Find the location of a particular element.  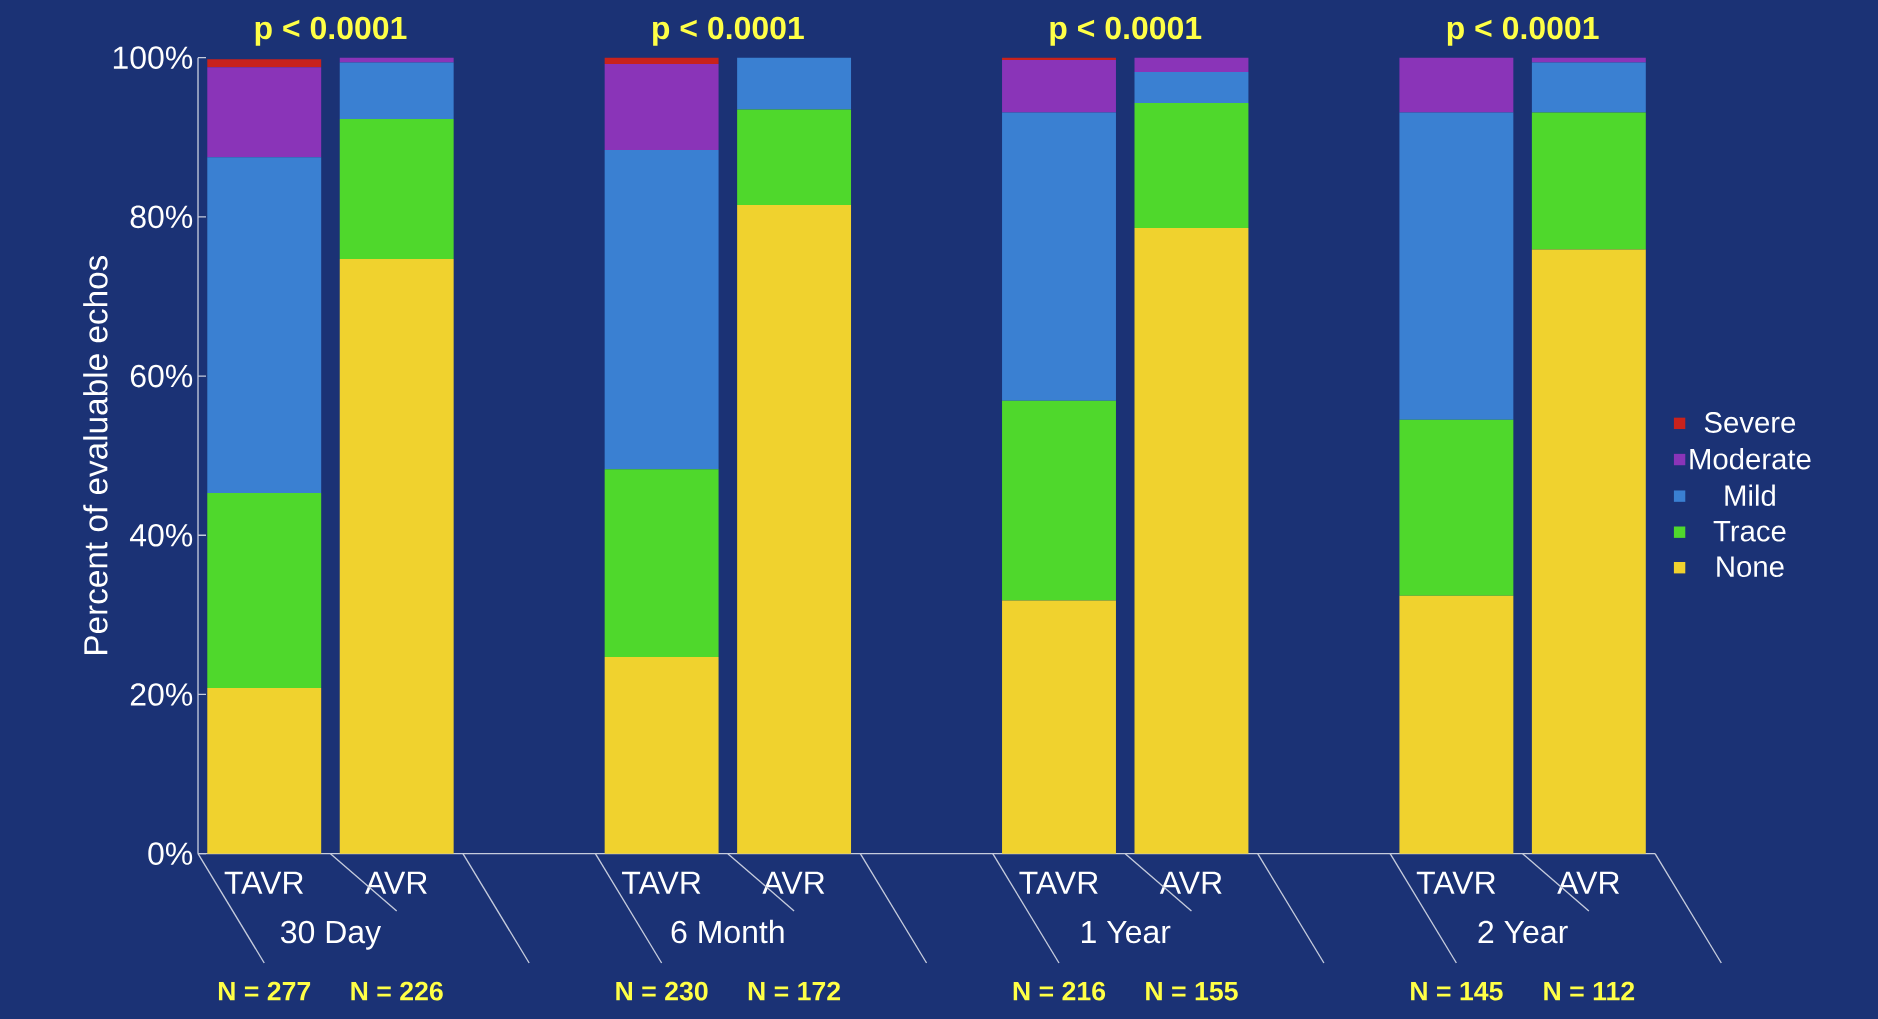

text: N = 155 is located at coordinates (1192, 991).